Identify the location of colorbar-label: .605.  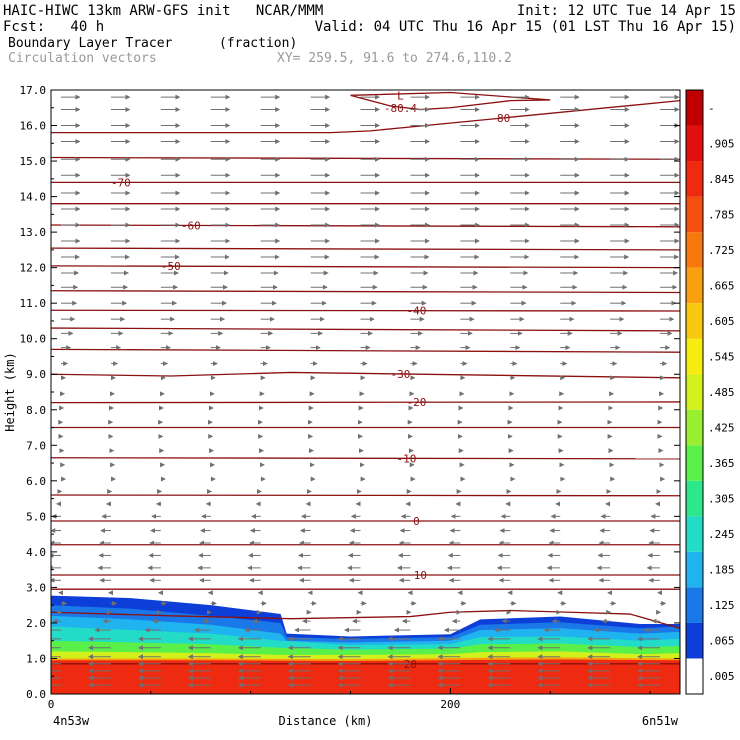
(721, 321).